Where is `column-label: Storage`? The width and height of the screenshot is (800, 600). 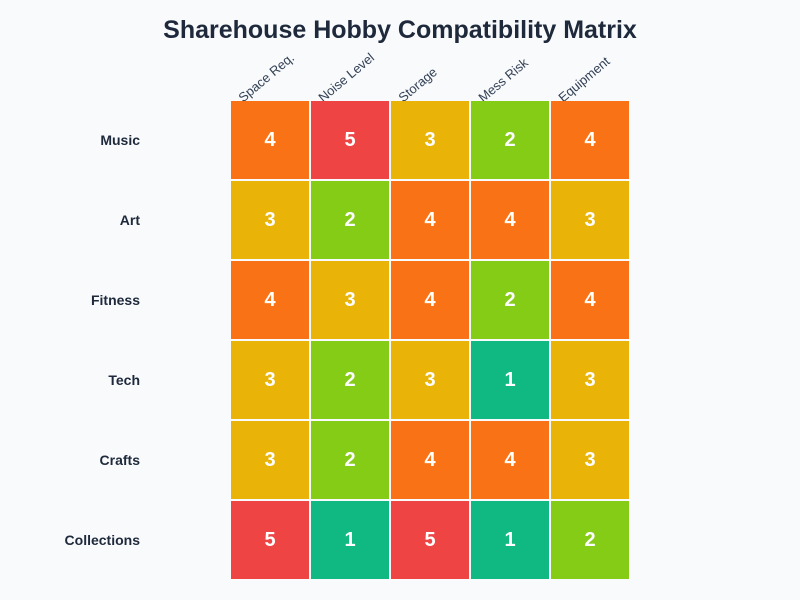
column-label: Storage is located at coordinates (417, 84).